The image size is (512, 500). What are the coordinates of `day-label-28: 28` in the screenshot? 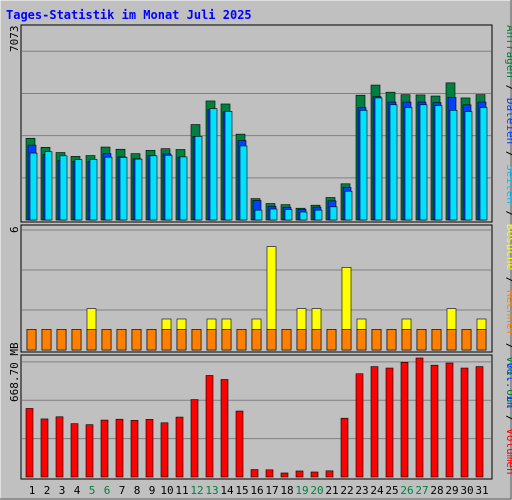 It's located at (436, 490).